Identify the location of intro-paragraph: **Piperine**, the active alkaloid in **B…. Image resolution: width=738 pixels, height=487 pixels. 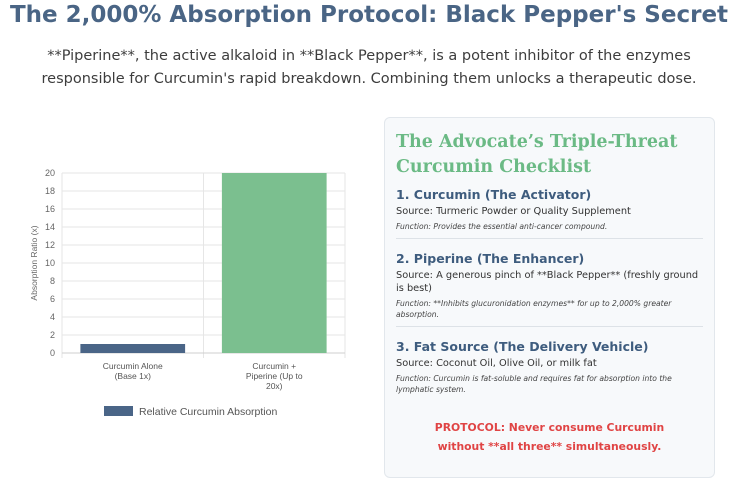
(369, 67).